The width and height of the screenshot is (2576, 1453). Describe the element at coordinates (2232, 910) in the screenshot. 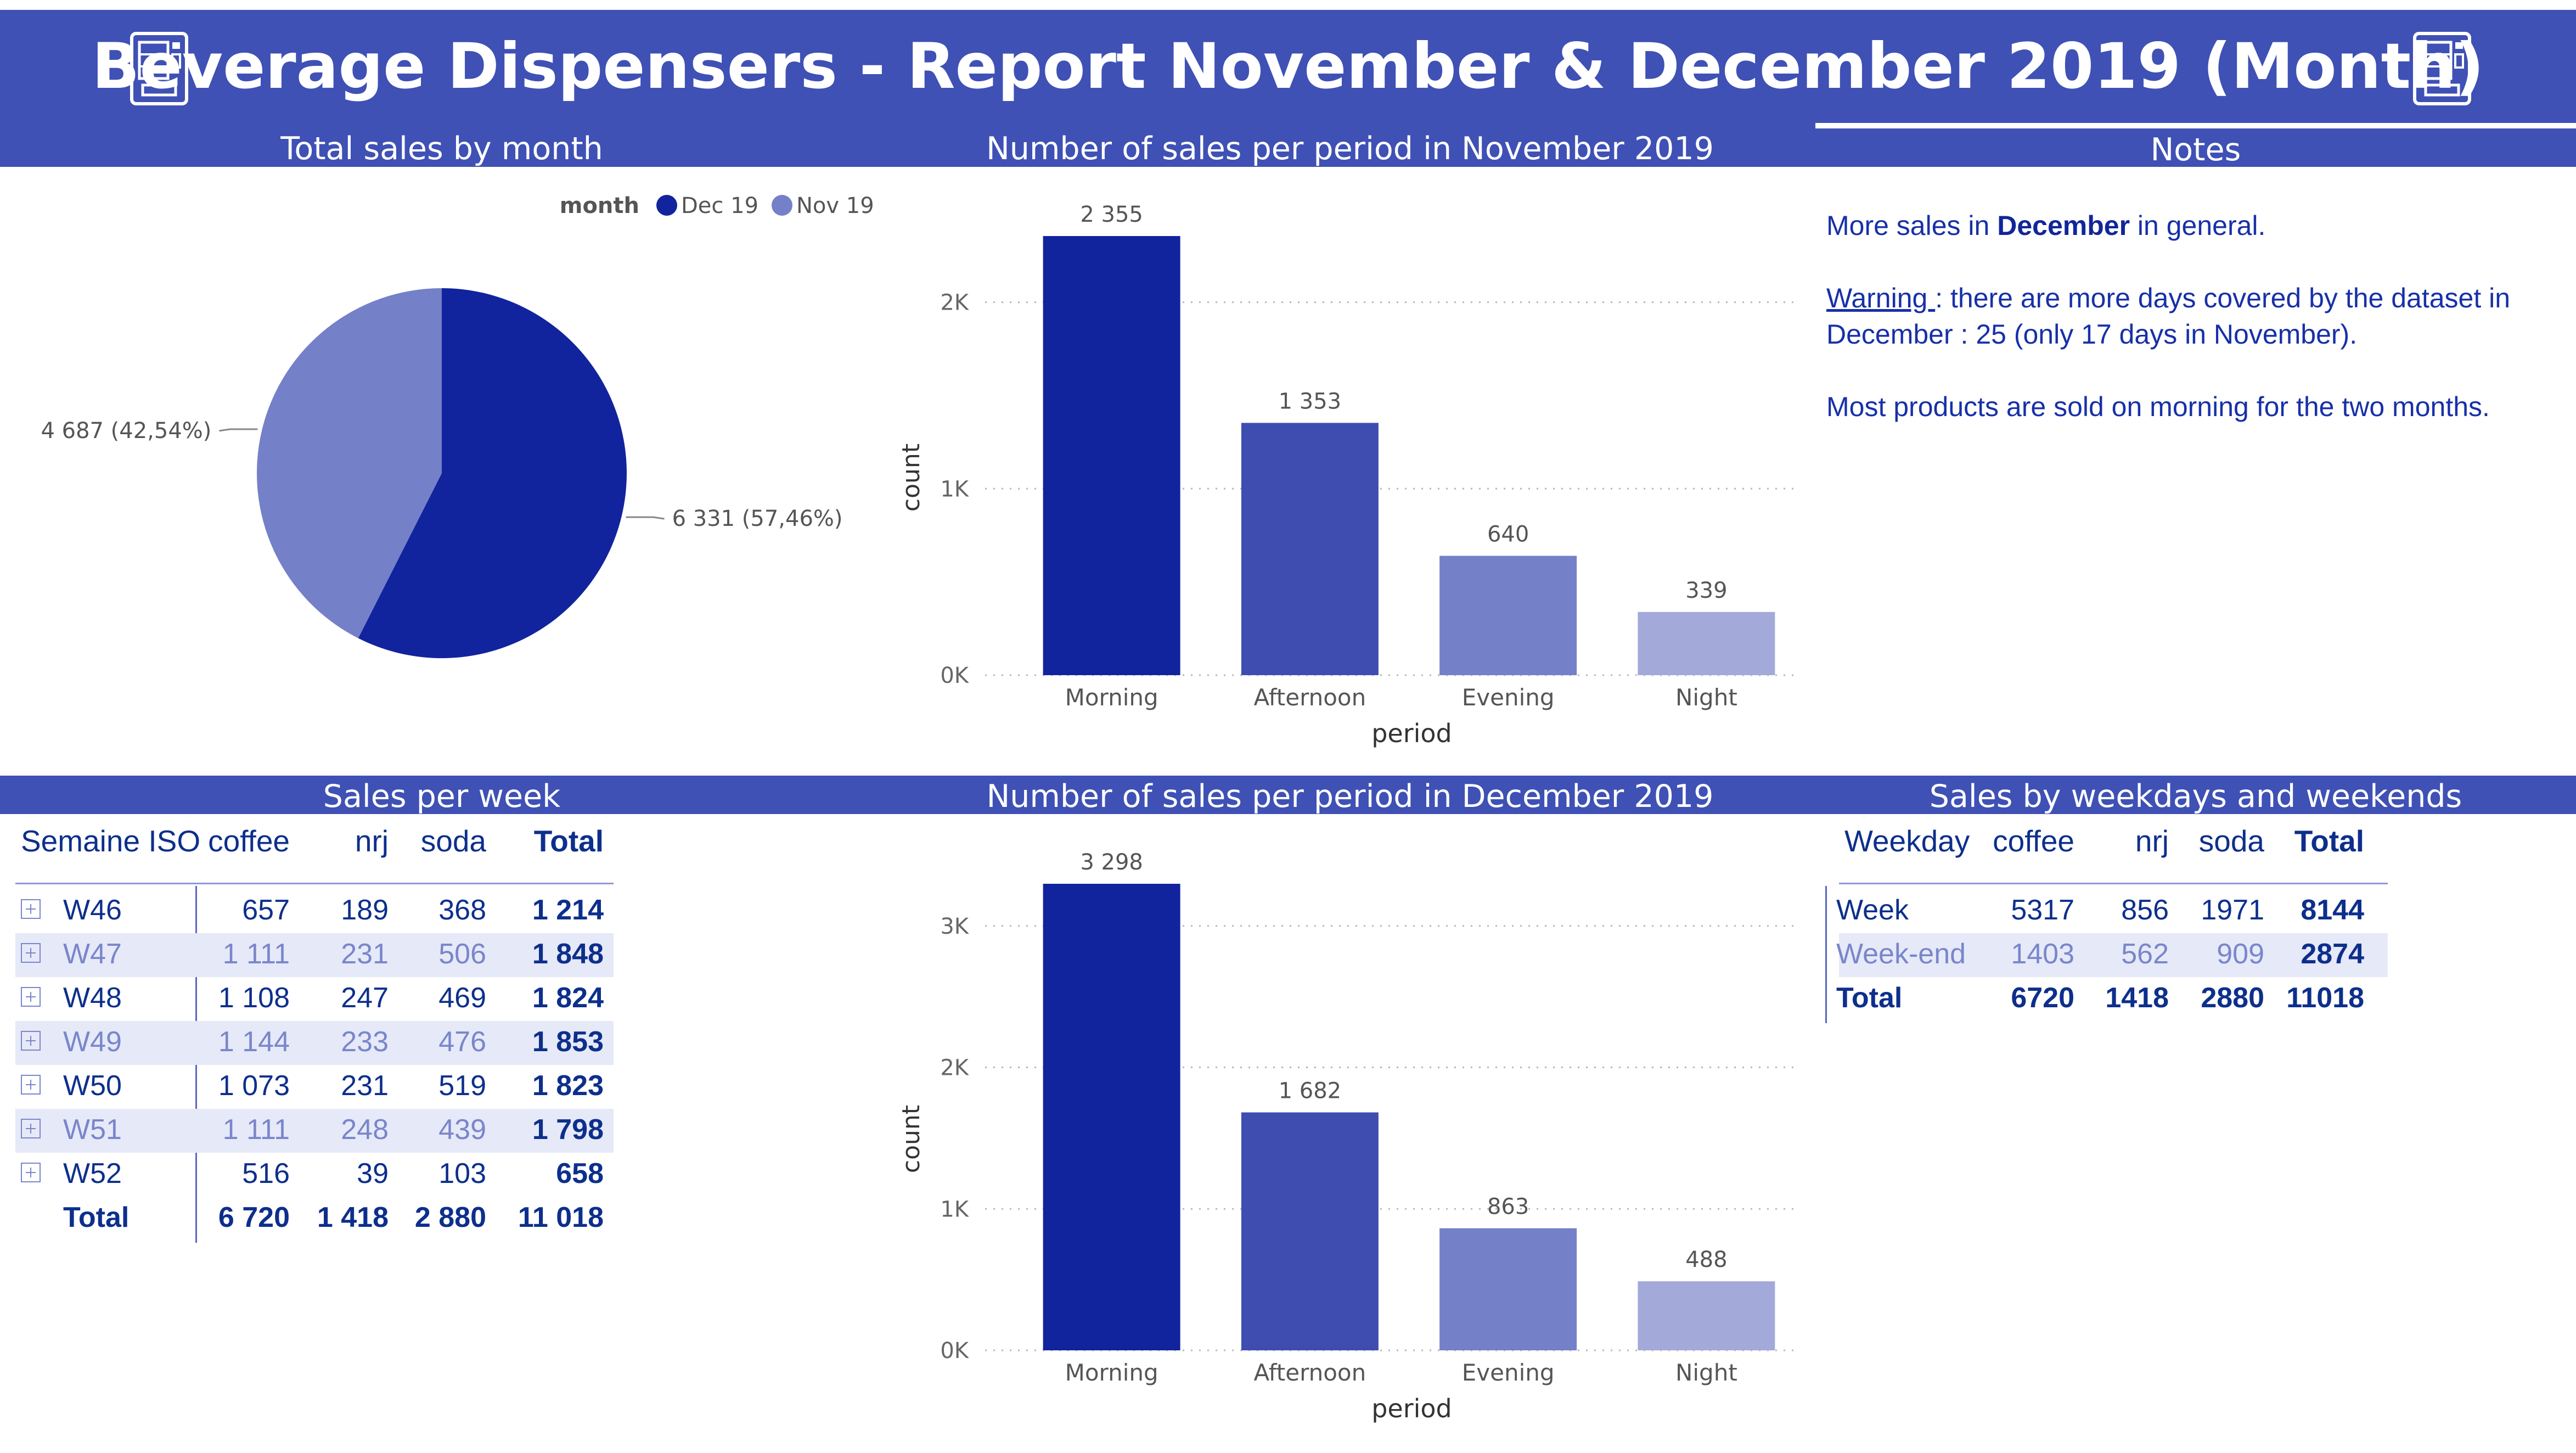

I see `table-cell: 1971` at that location.